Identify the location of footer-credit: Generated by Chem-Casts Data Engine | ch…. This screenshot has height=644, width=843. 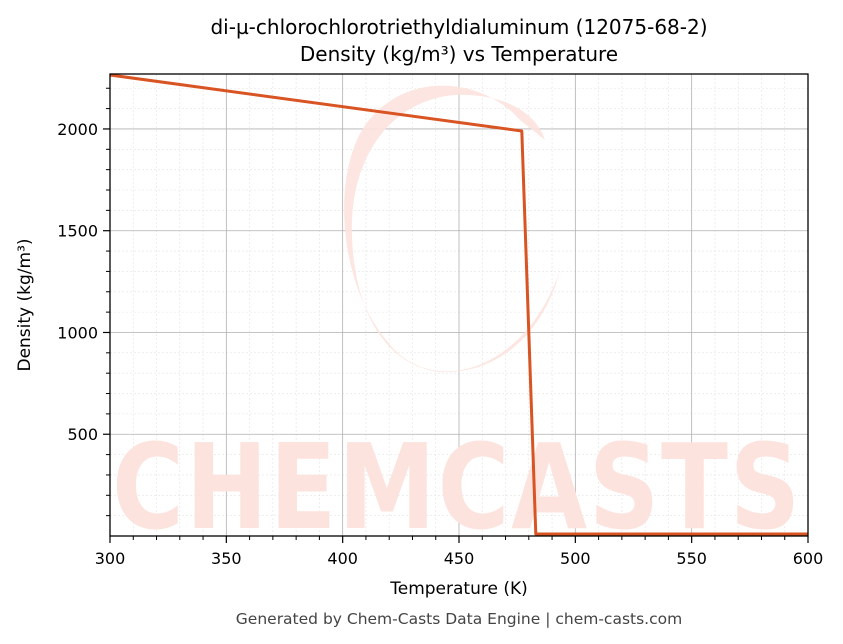
(459, 619).